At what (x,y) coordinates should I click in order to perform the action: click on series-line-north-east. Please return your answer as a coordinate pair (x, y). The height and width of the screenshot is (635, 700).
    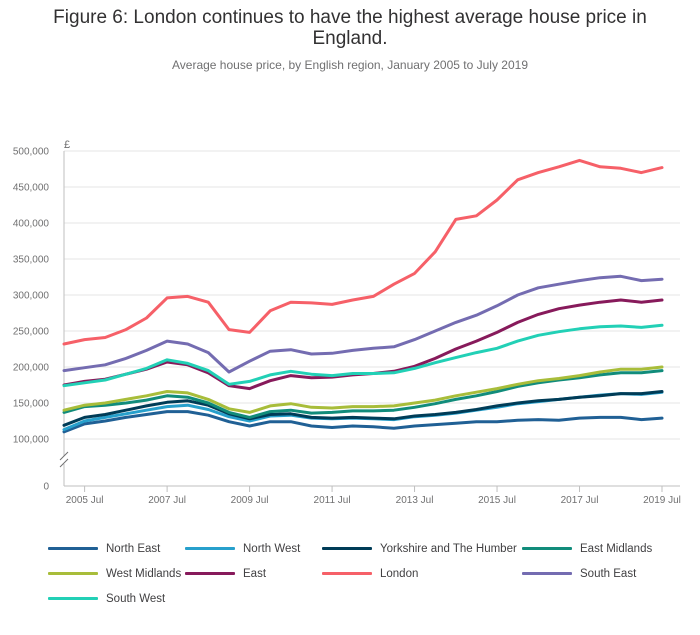
    Looking at the image, I should click on (363, 422).